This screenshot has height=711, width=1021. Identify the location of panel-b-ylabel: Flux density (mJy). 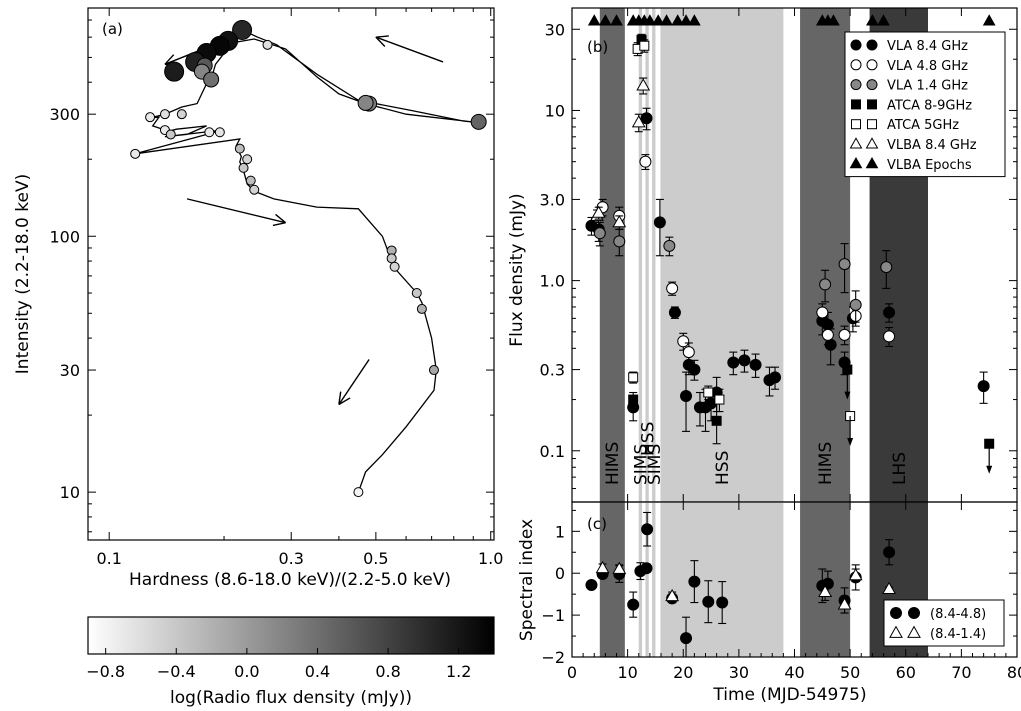
(517, 269).